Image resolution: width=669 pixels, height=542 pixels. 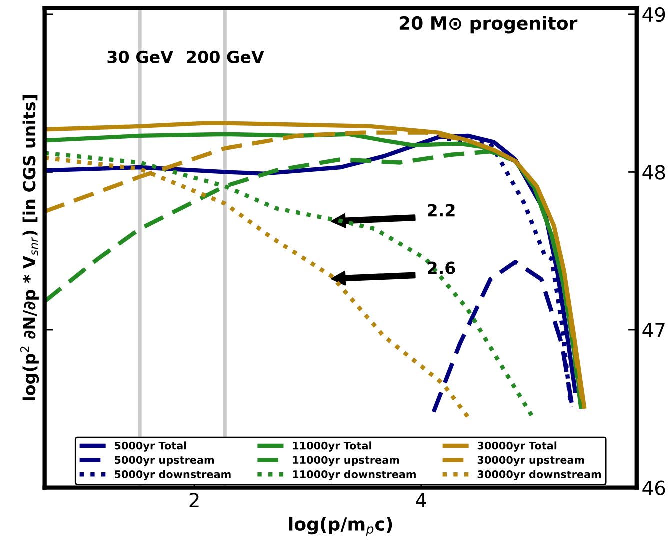 I want to click on legend-label: 30000yr Total, so click(x=517, y=447).